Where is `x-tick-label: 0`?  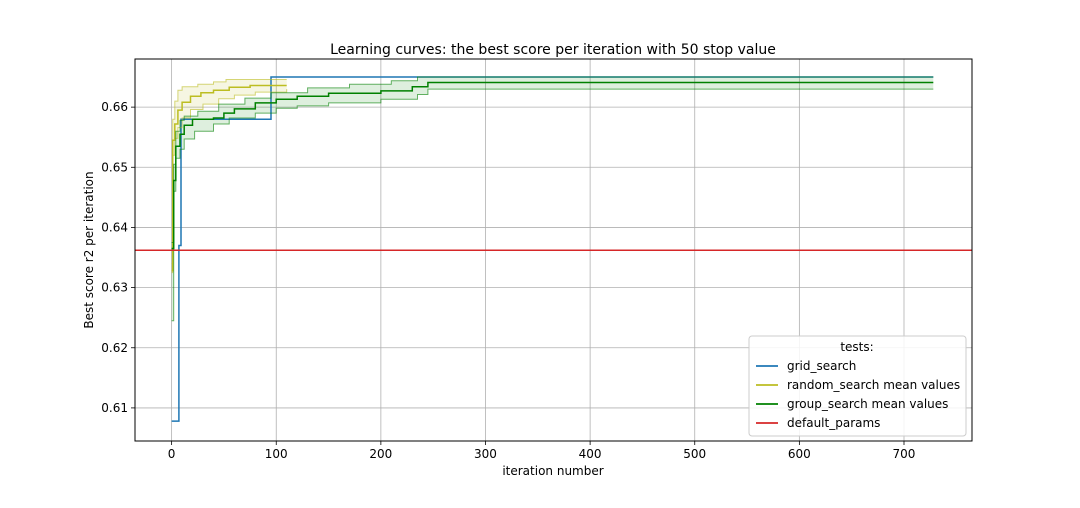 x-tick-label: 0 is located at coordinates (172, 454).